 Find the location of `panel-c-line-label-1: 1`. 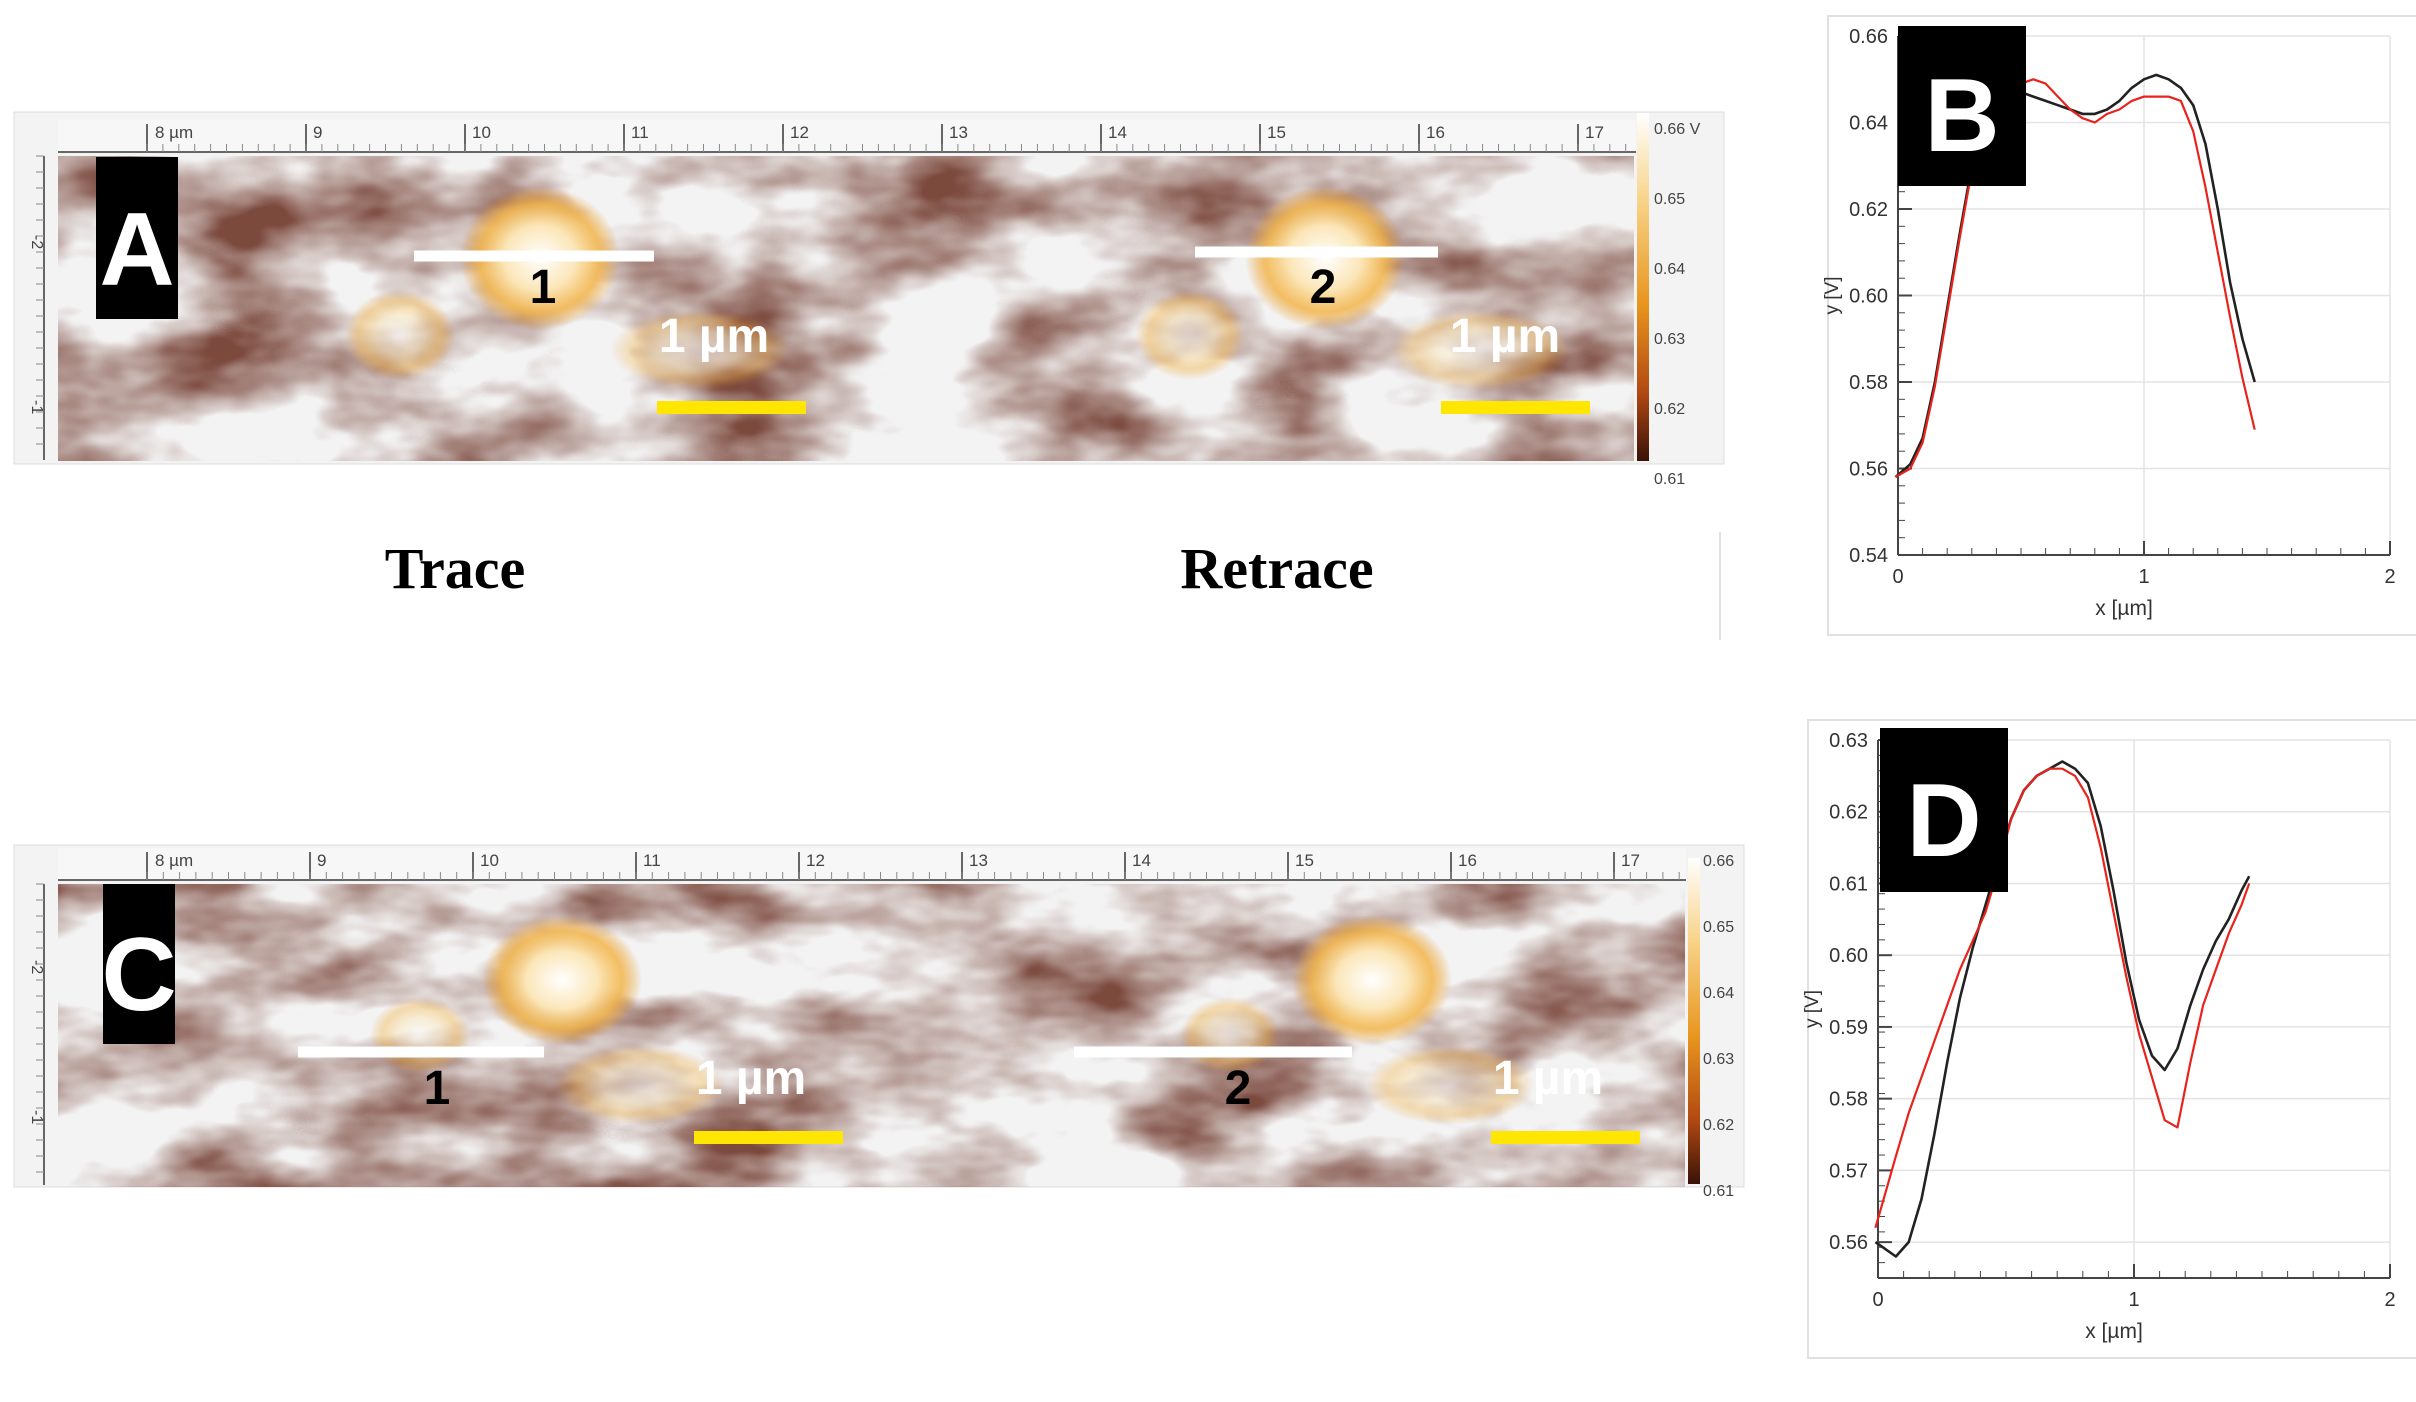

panel-c-line-label-1: 1 is located at coordinates (437, 1088).